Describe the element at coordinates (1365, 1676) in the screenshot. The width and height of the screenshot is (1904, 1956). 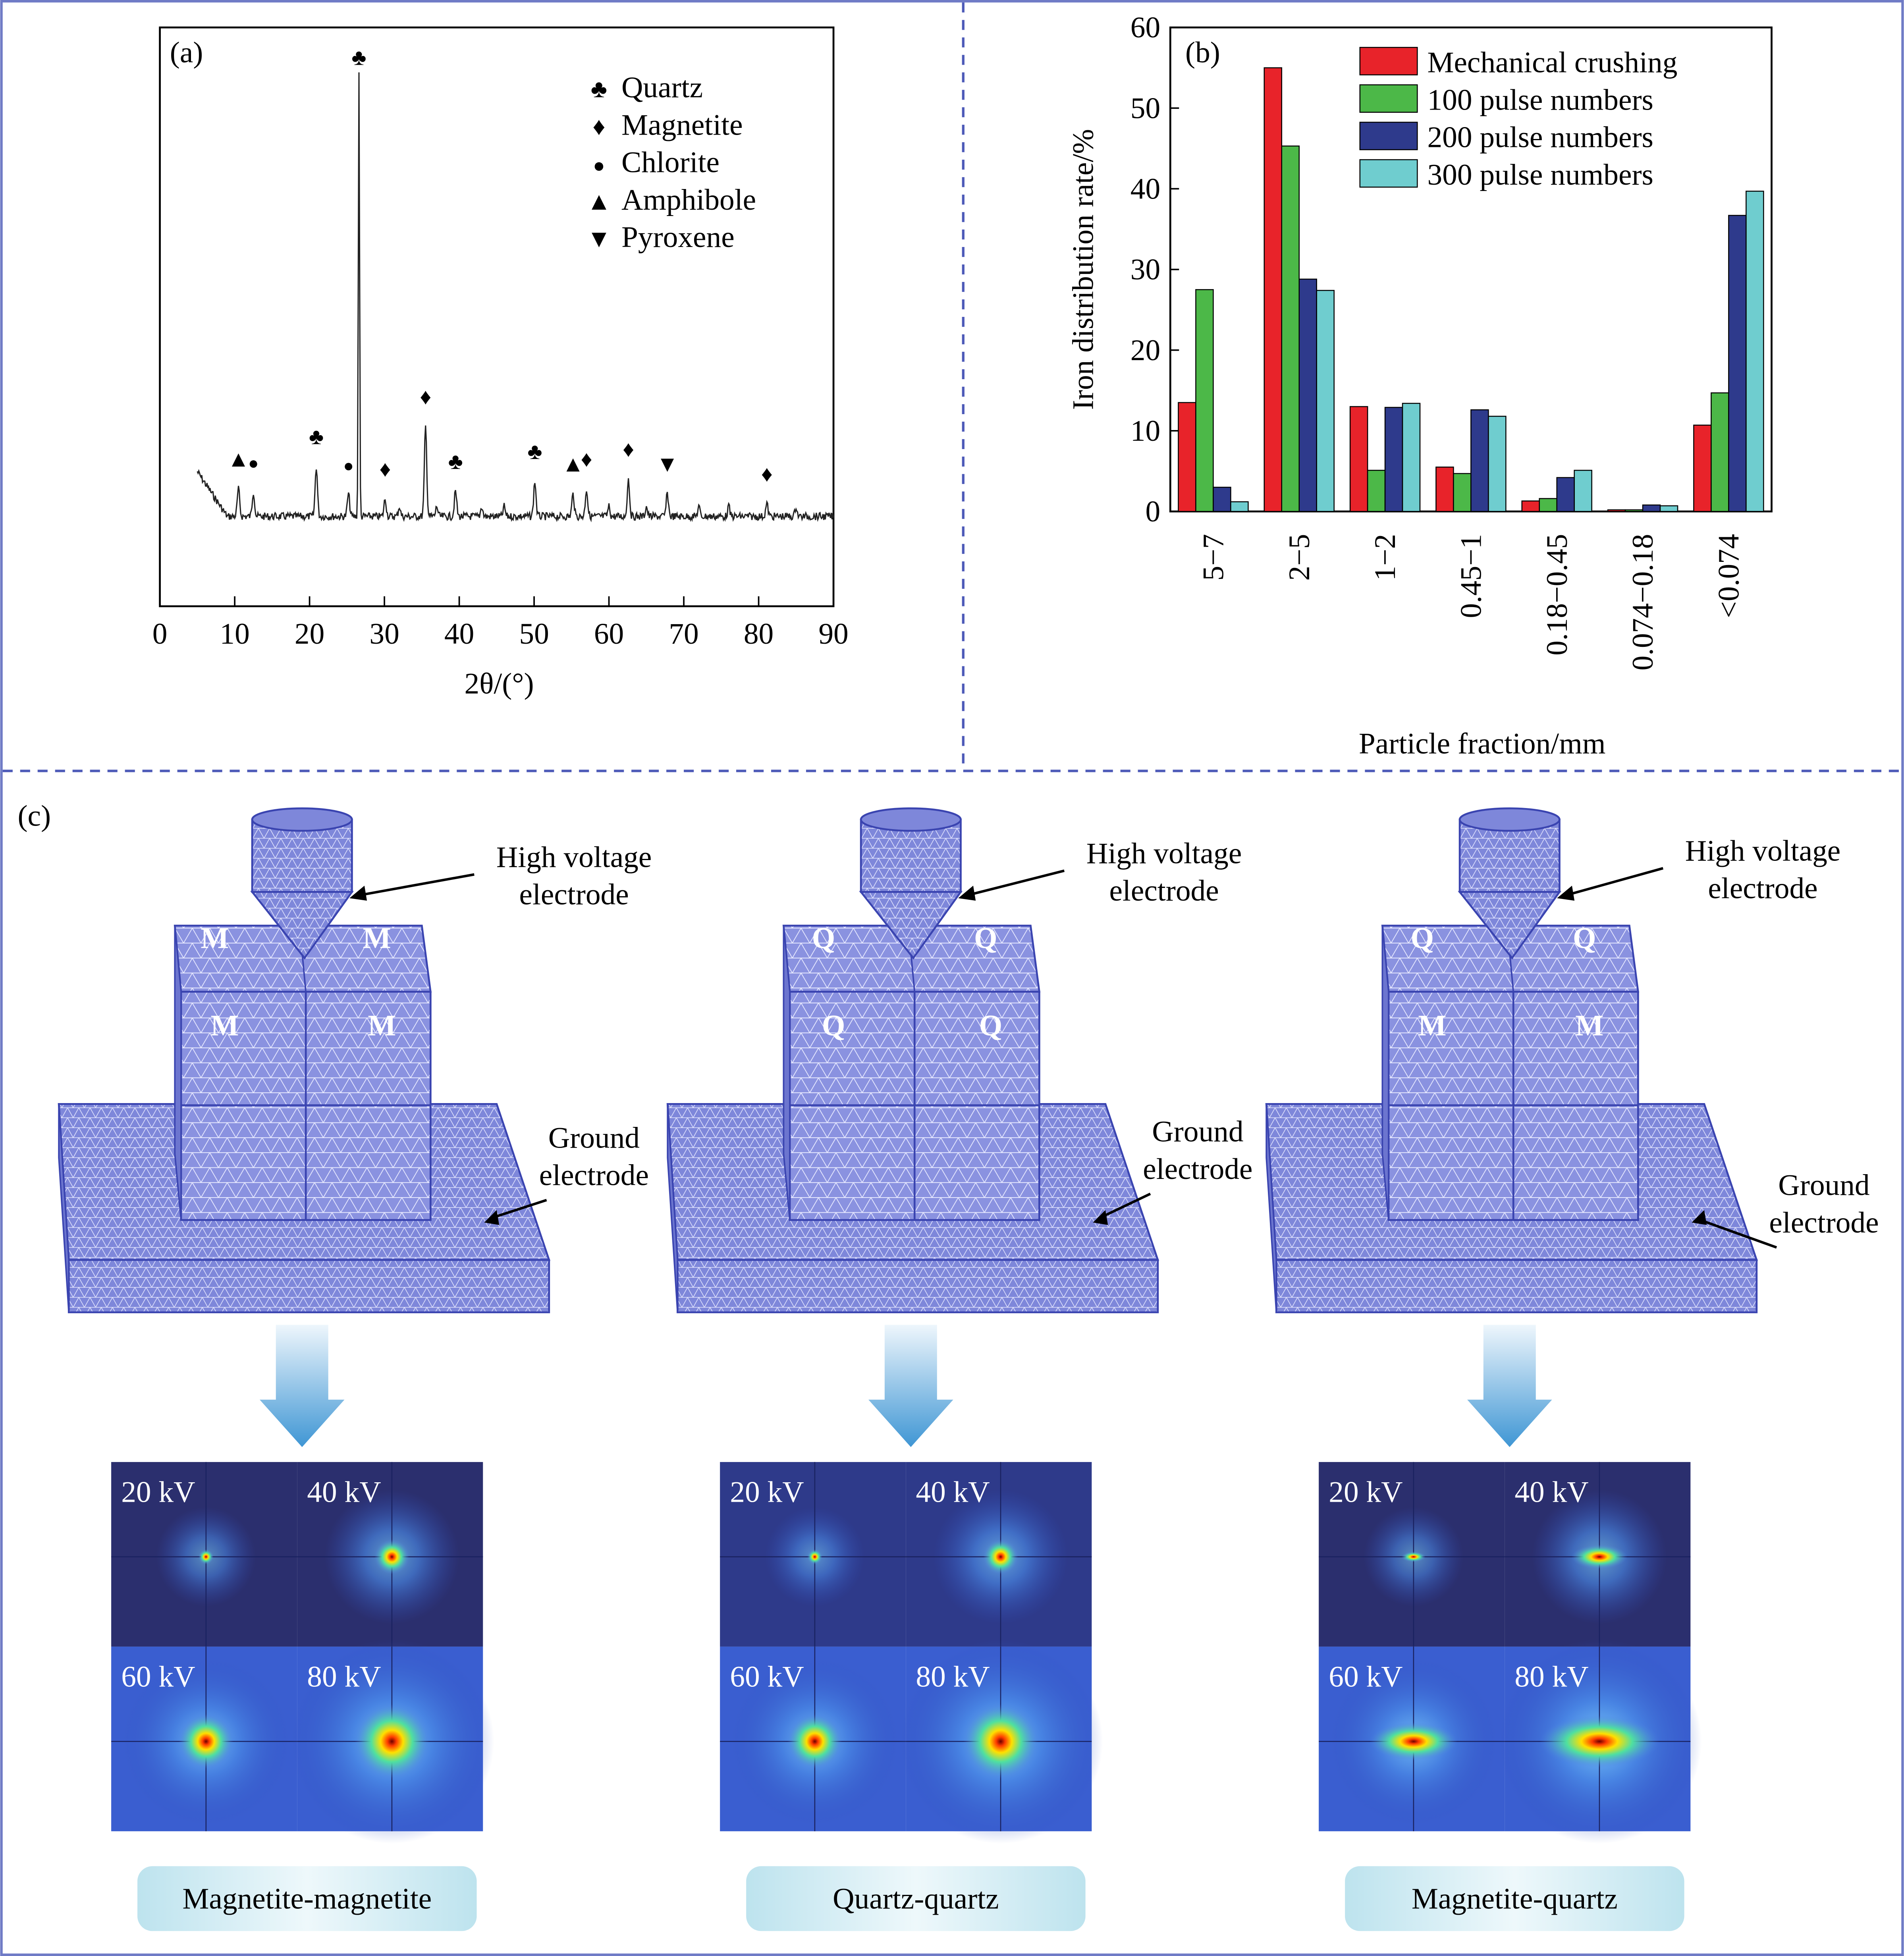
I see `voltage-label: 60 kV` at that location.